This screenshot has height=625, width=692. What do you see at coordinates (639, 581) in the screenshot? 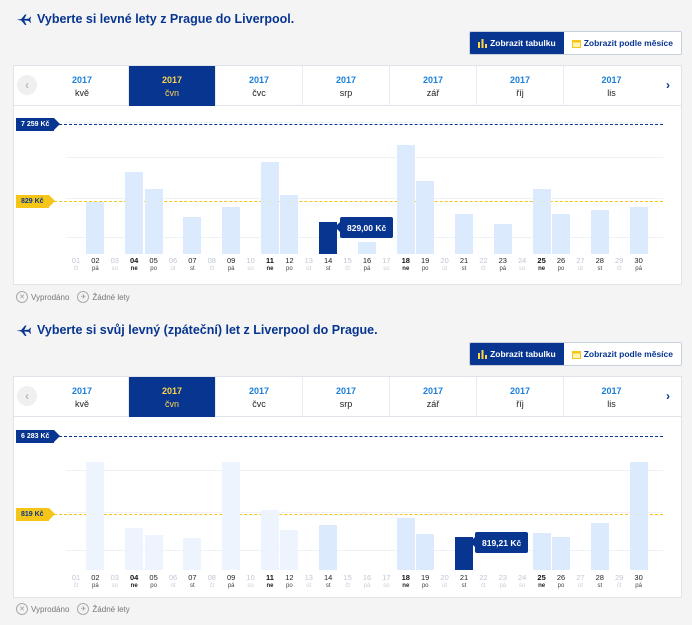
I see `return-day-30: 30 pá` at bounding box center [639, 581].